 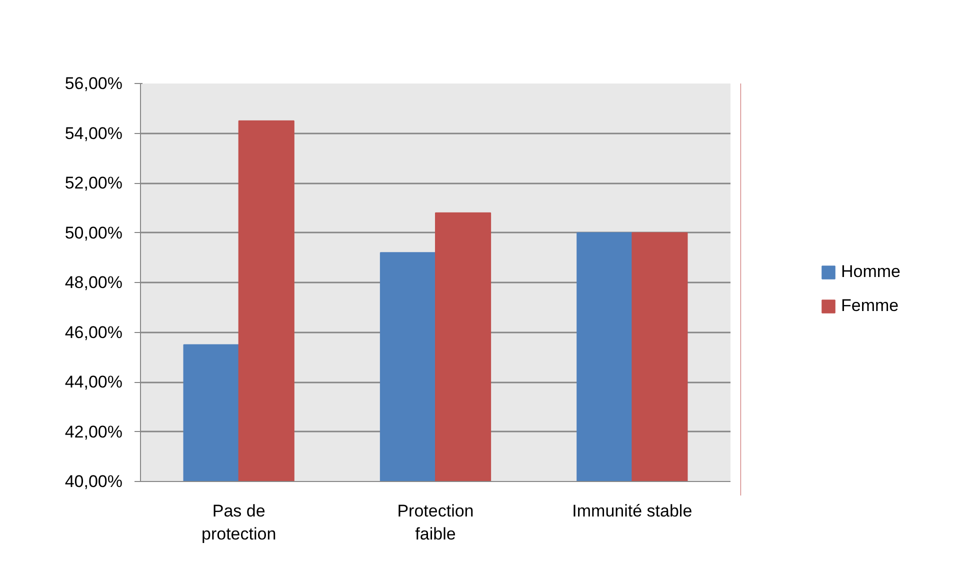 What do you see at coordinates (632, 511) in the screenshot?
I see `x-tick-label: Immunité stable` at bounding box center [632, 511].